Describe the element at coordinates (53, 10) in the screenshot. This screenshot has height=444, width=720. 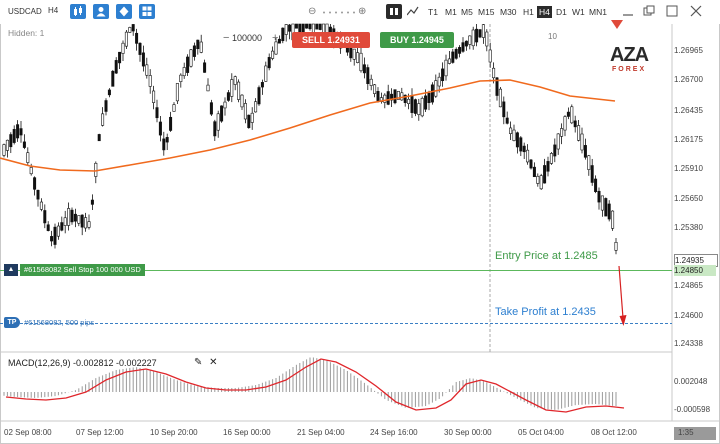
I see `period-button: H4` at that location.